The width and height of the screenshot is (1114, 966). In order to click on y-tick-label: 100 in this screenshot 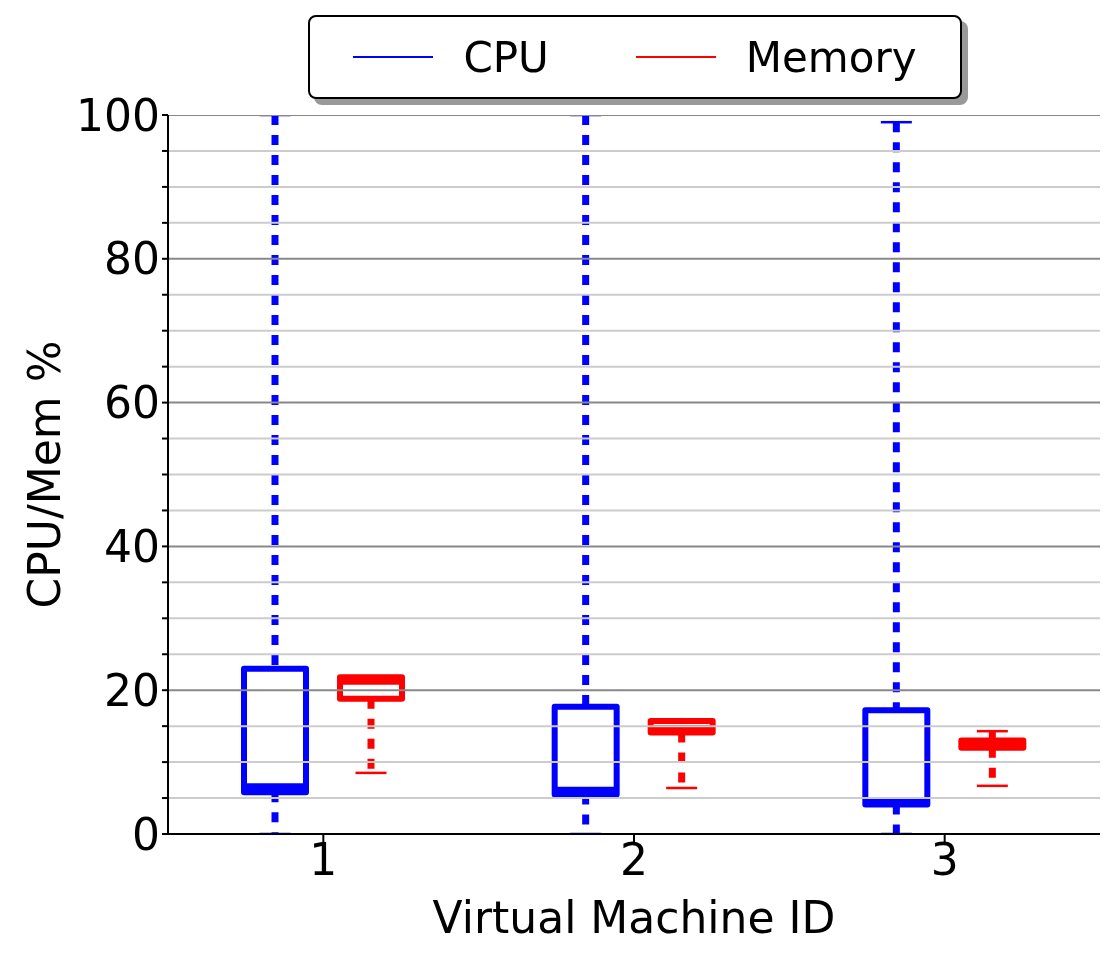, I will do `click(118, 115)`.